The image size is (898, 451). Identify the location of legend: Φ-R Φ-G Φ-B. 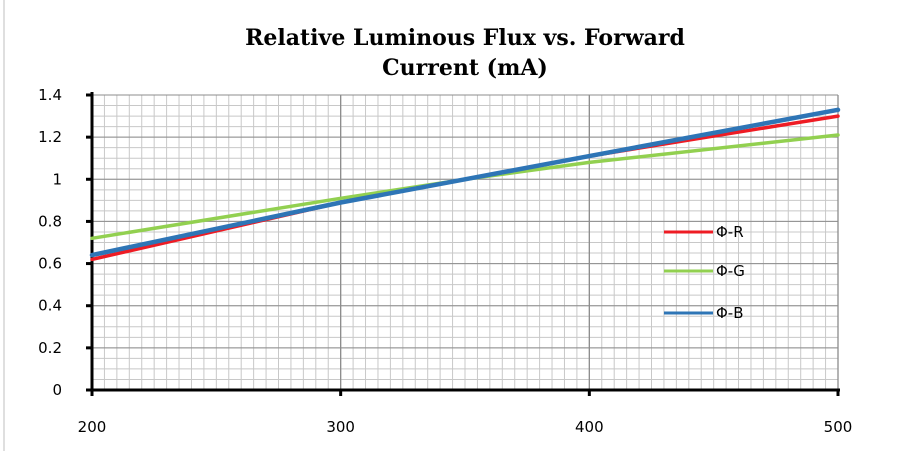
(704, 272).